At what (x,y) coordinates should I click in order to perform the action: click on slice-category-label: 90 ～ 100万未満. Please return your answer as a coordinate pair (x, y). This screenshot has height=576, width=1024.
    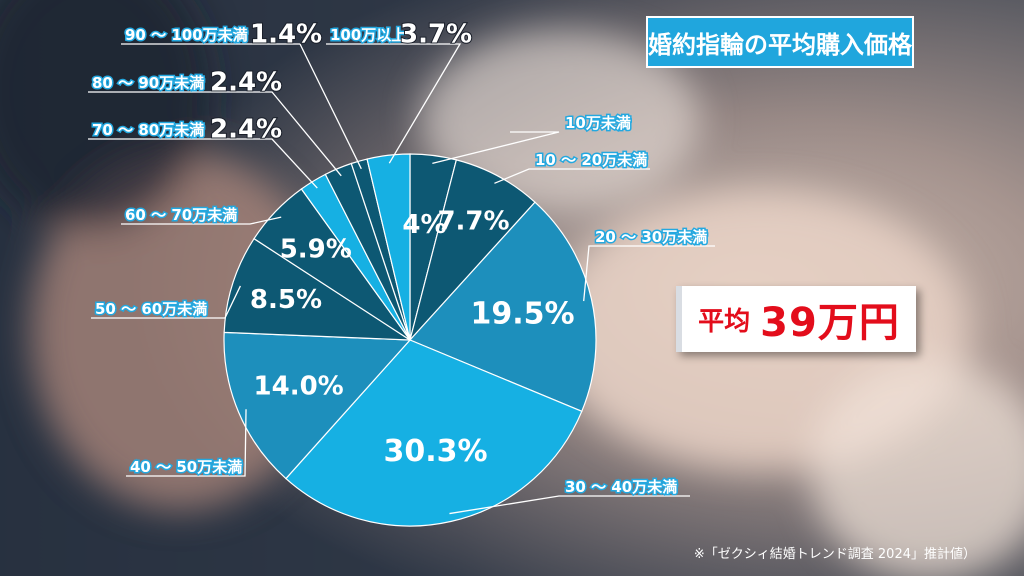
    Looking at the image, I should click on (186, 35).